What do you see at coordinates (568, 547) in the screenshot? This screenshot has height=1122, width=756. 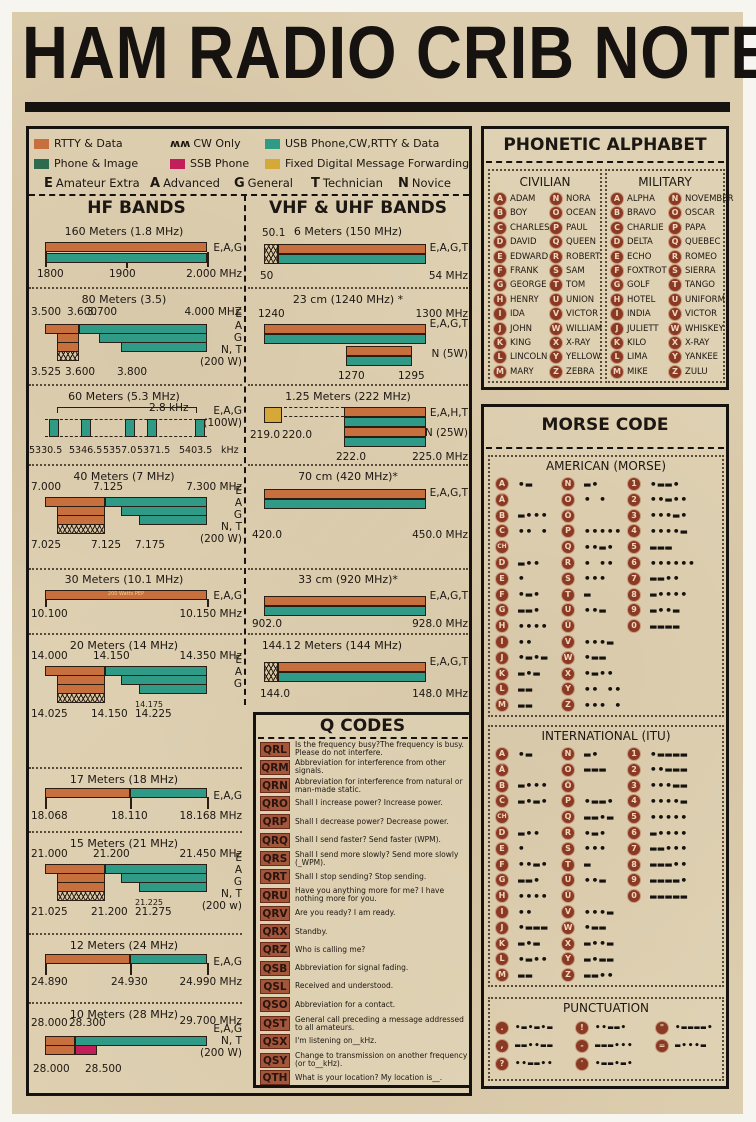 I see `letter-circle-icon: Q` at bounding box center [568, 547].